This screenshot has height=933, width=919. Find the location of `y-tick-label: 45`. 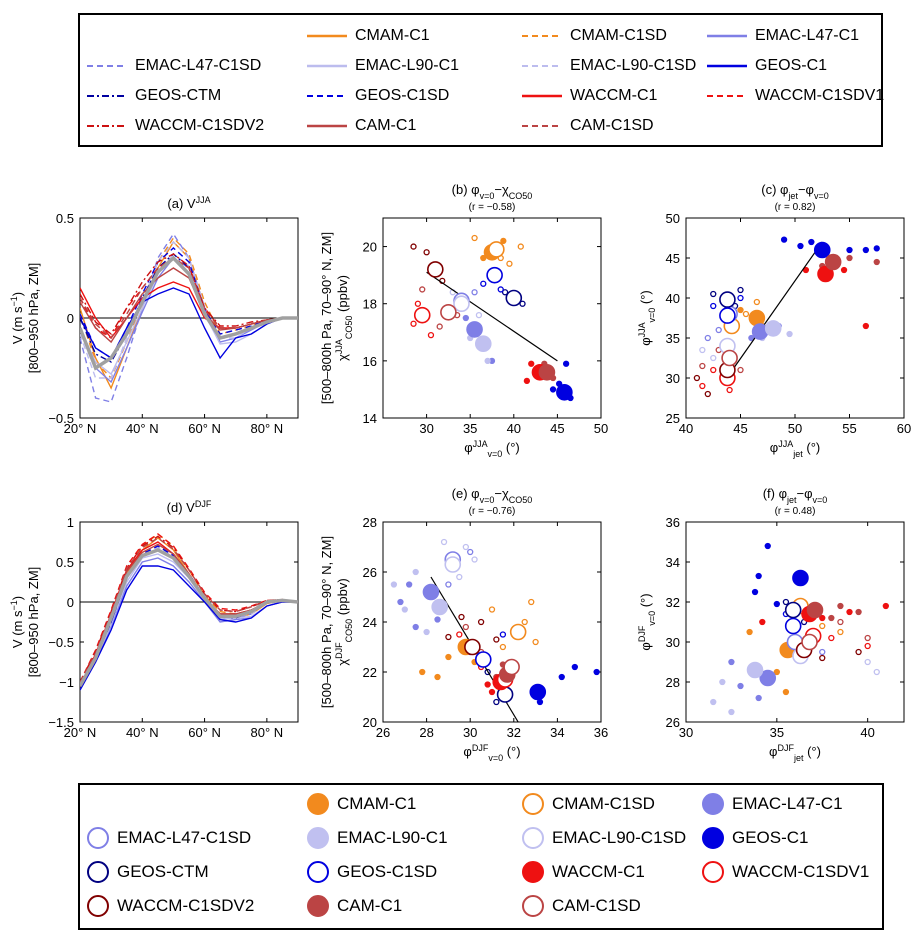

y-tick-label: 45 is located at coordinates (673, 258).